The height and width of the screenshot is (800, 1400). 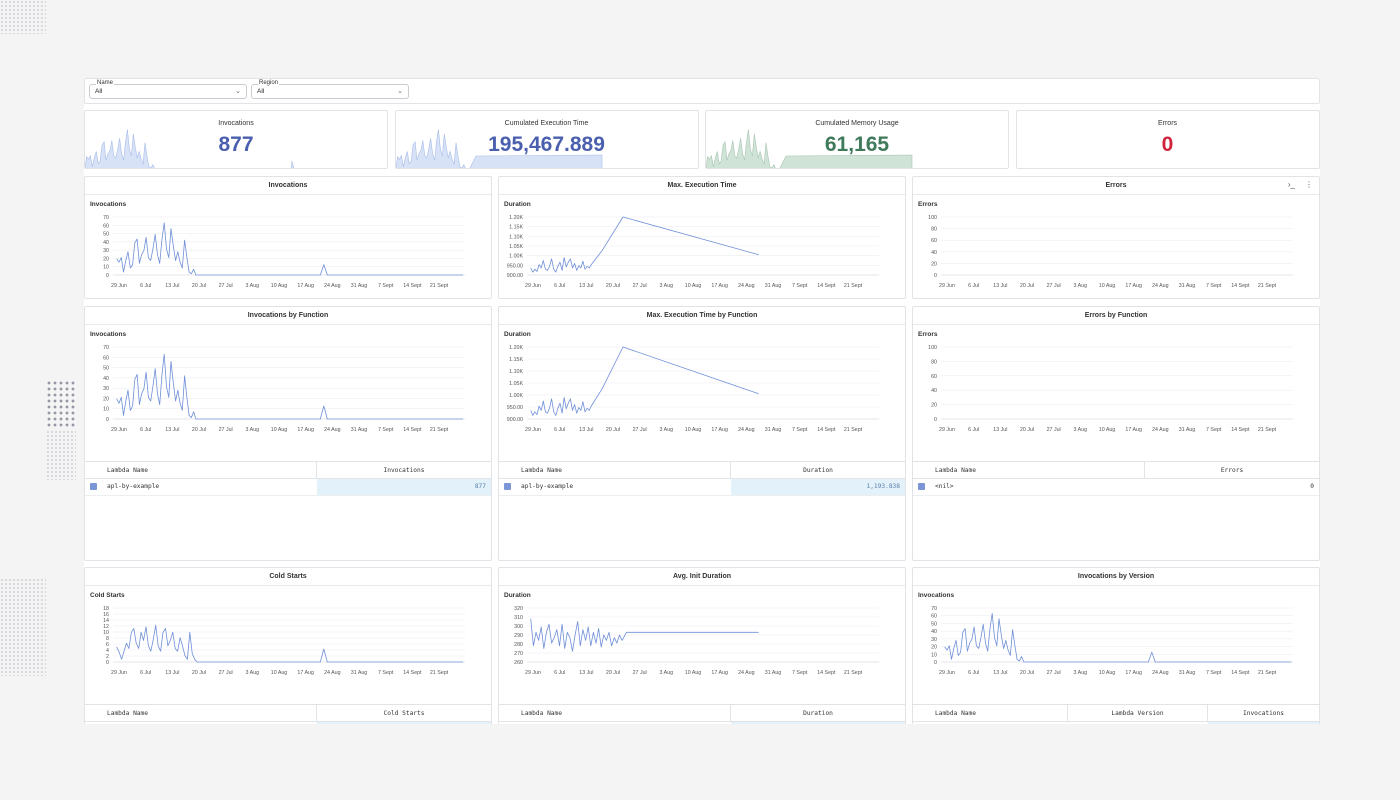 What do you see at coordinates (934, 230) in the screenshot?
I see `y-tick-label: 80` at bounding box center [934, 230].